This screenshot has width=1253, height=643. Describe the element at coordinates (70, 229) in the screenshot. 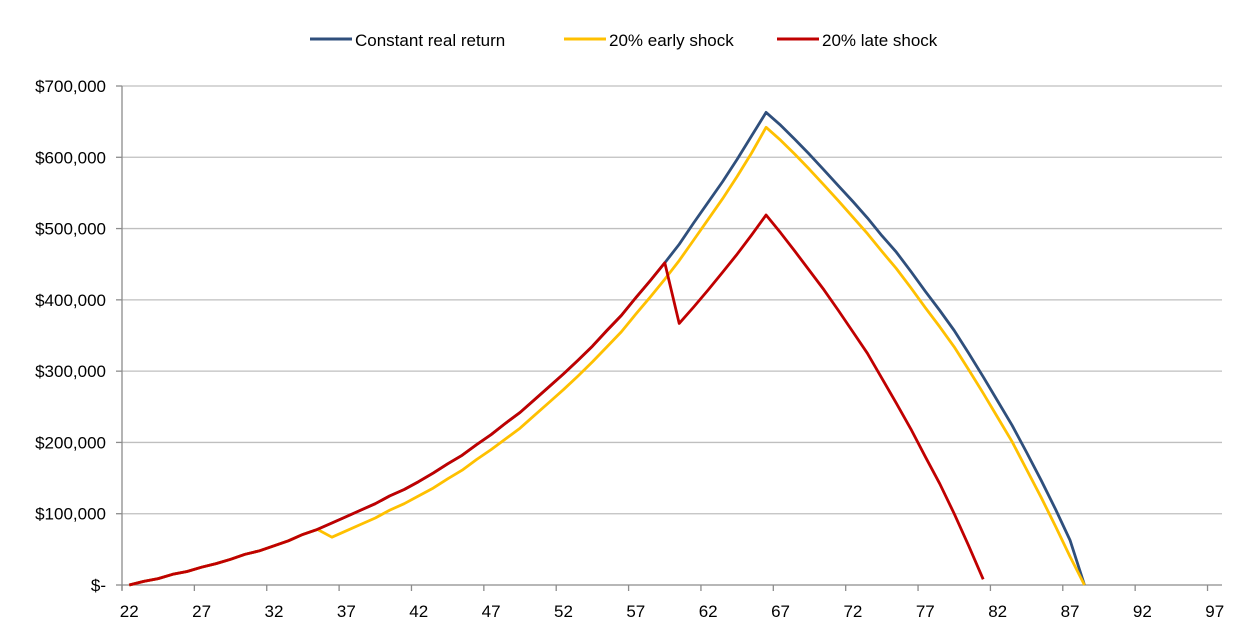

I see `y-tick-label: $500,000` at that location.